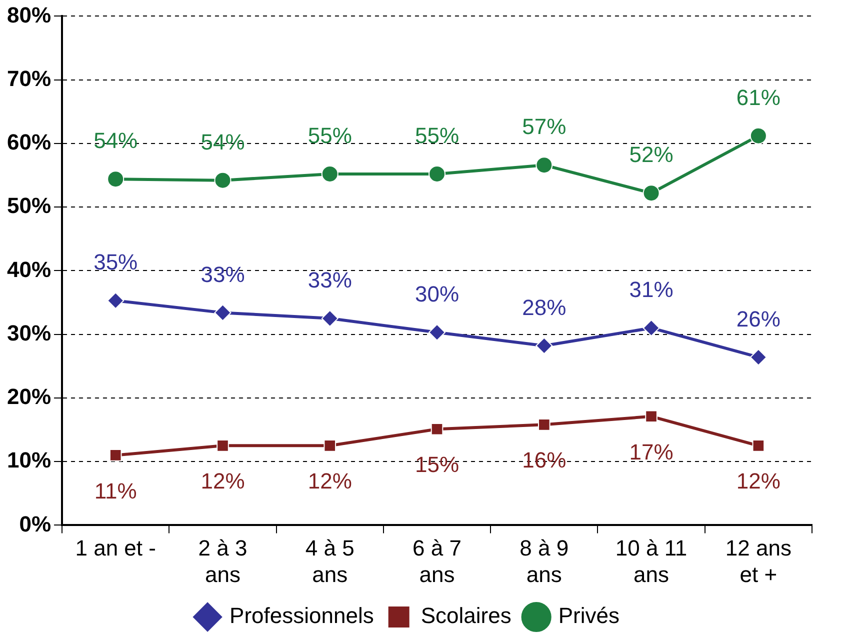 This screenshot has width=842, height=638. I want to click on data-label: 17%, so click(651, 451).